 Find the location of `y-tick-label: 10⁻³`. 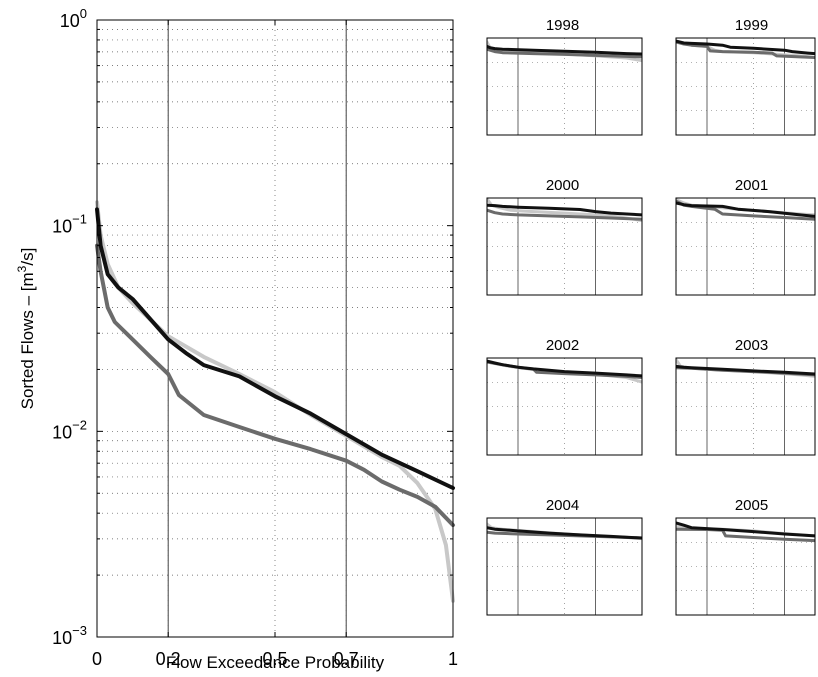

y-tick-label: 10⁻³ is located at coordinates (69, 635).